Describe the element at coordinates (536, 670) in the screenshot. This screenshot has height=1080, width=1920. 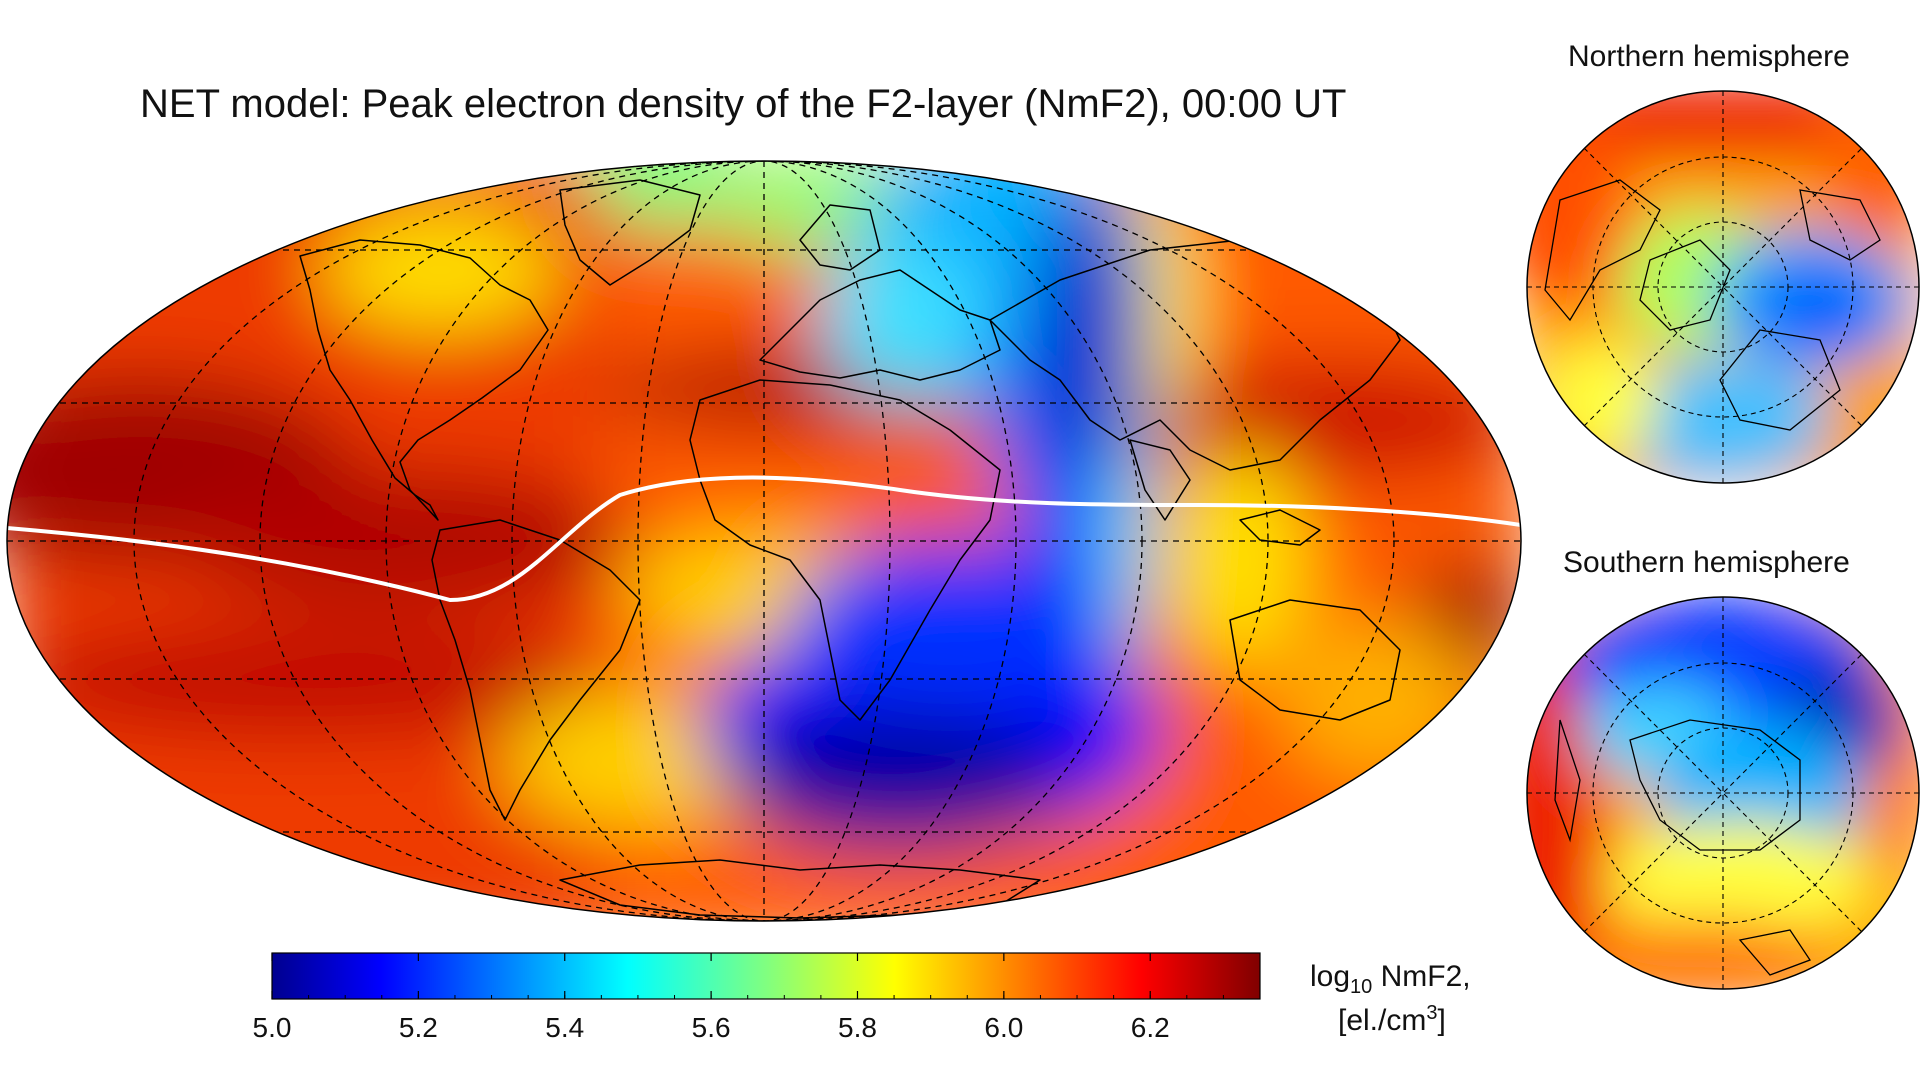
I see `south-america-coast` at that location.